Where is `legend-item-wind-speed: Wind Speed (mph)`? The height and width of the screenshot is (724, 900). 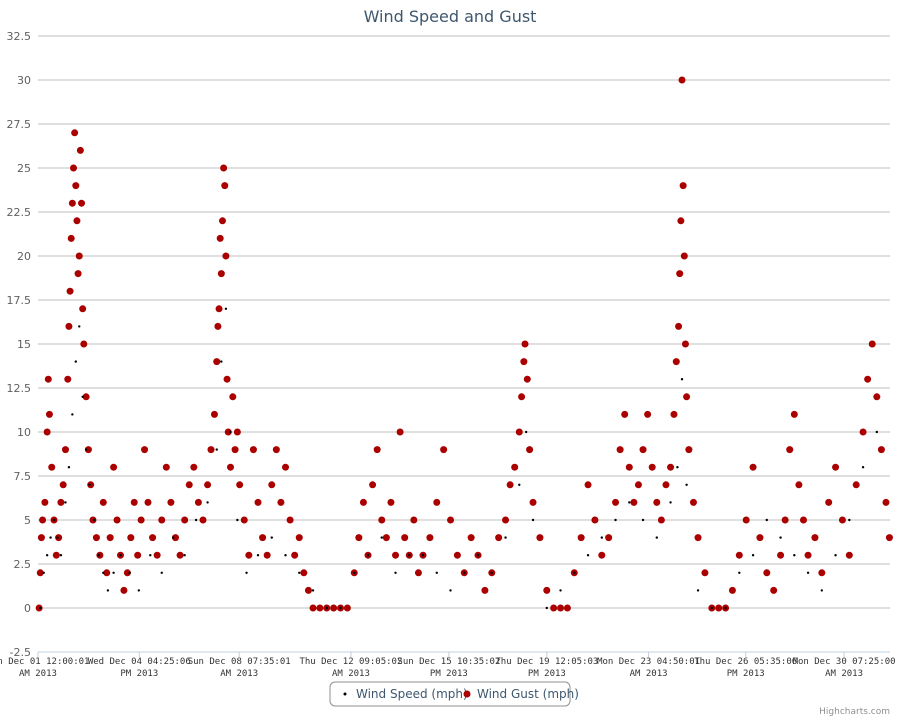
legend-item-wind-speed: Wind Speed (mph) is located at coordinates (405, 694).